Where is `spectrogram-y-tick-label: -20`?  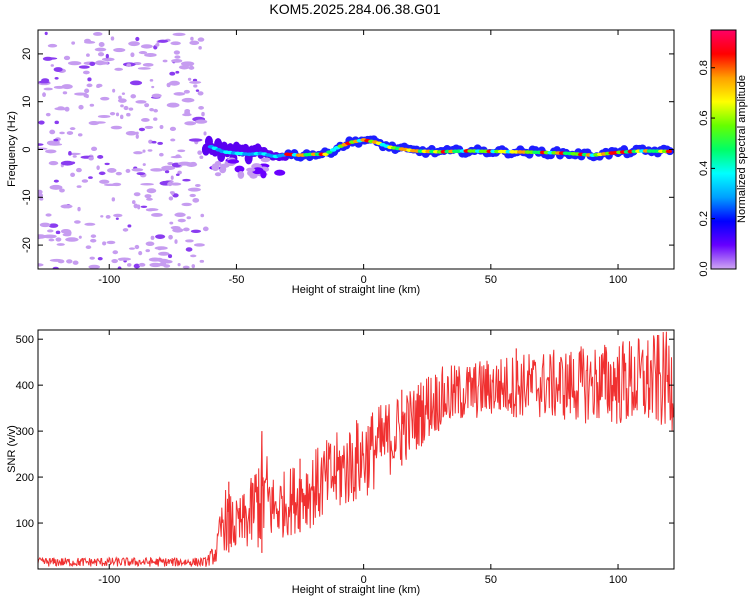
spectrogram-y-tick-label: -20 is located at coordinates (27, 245).